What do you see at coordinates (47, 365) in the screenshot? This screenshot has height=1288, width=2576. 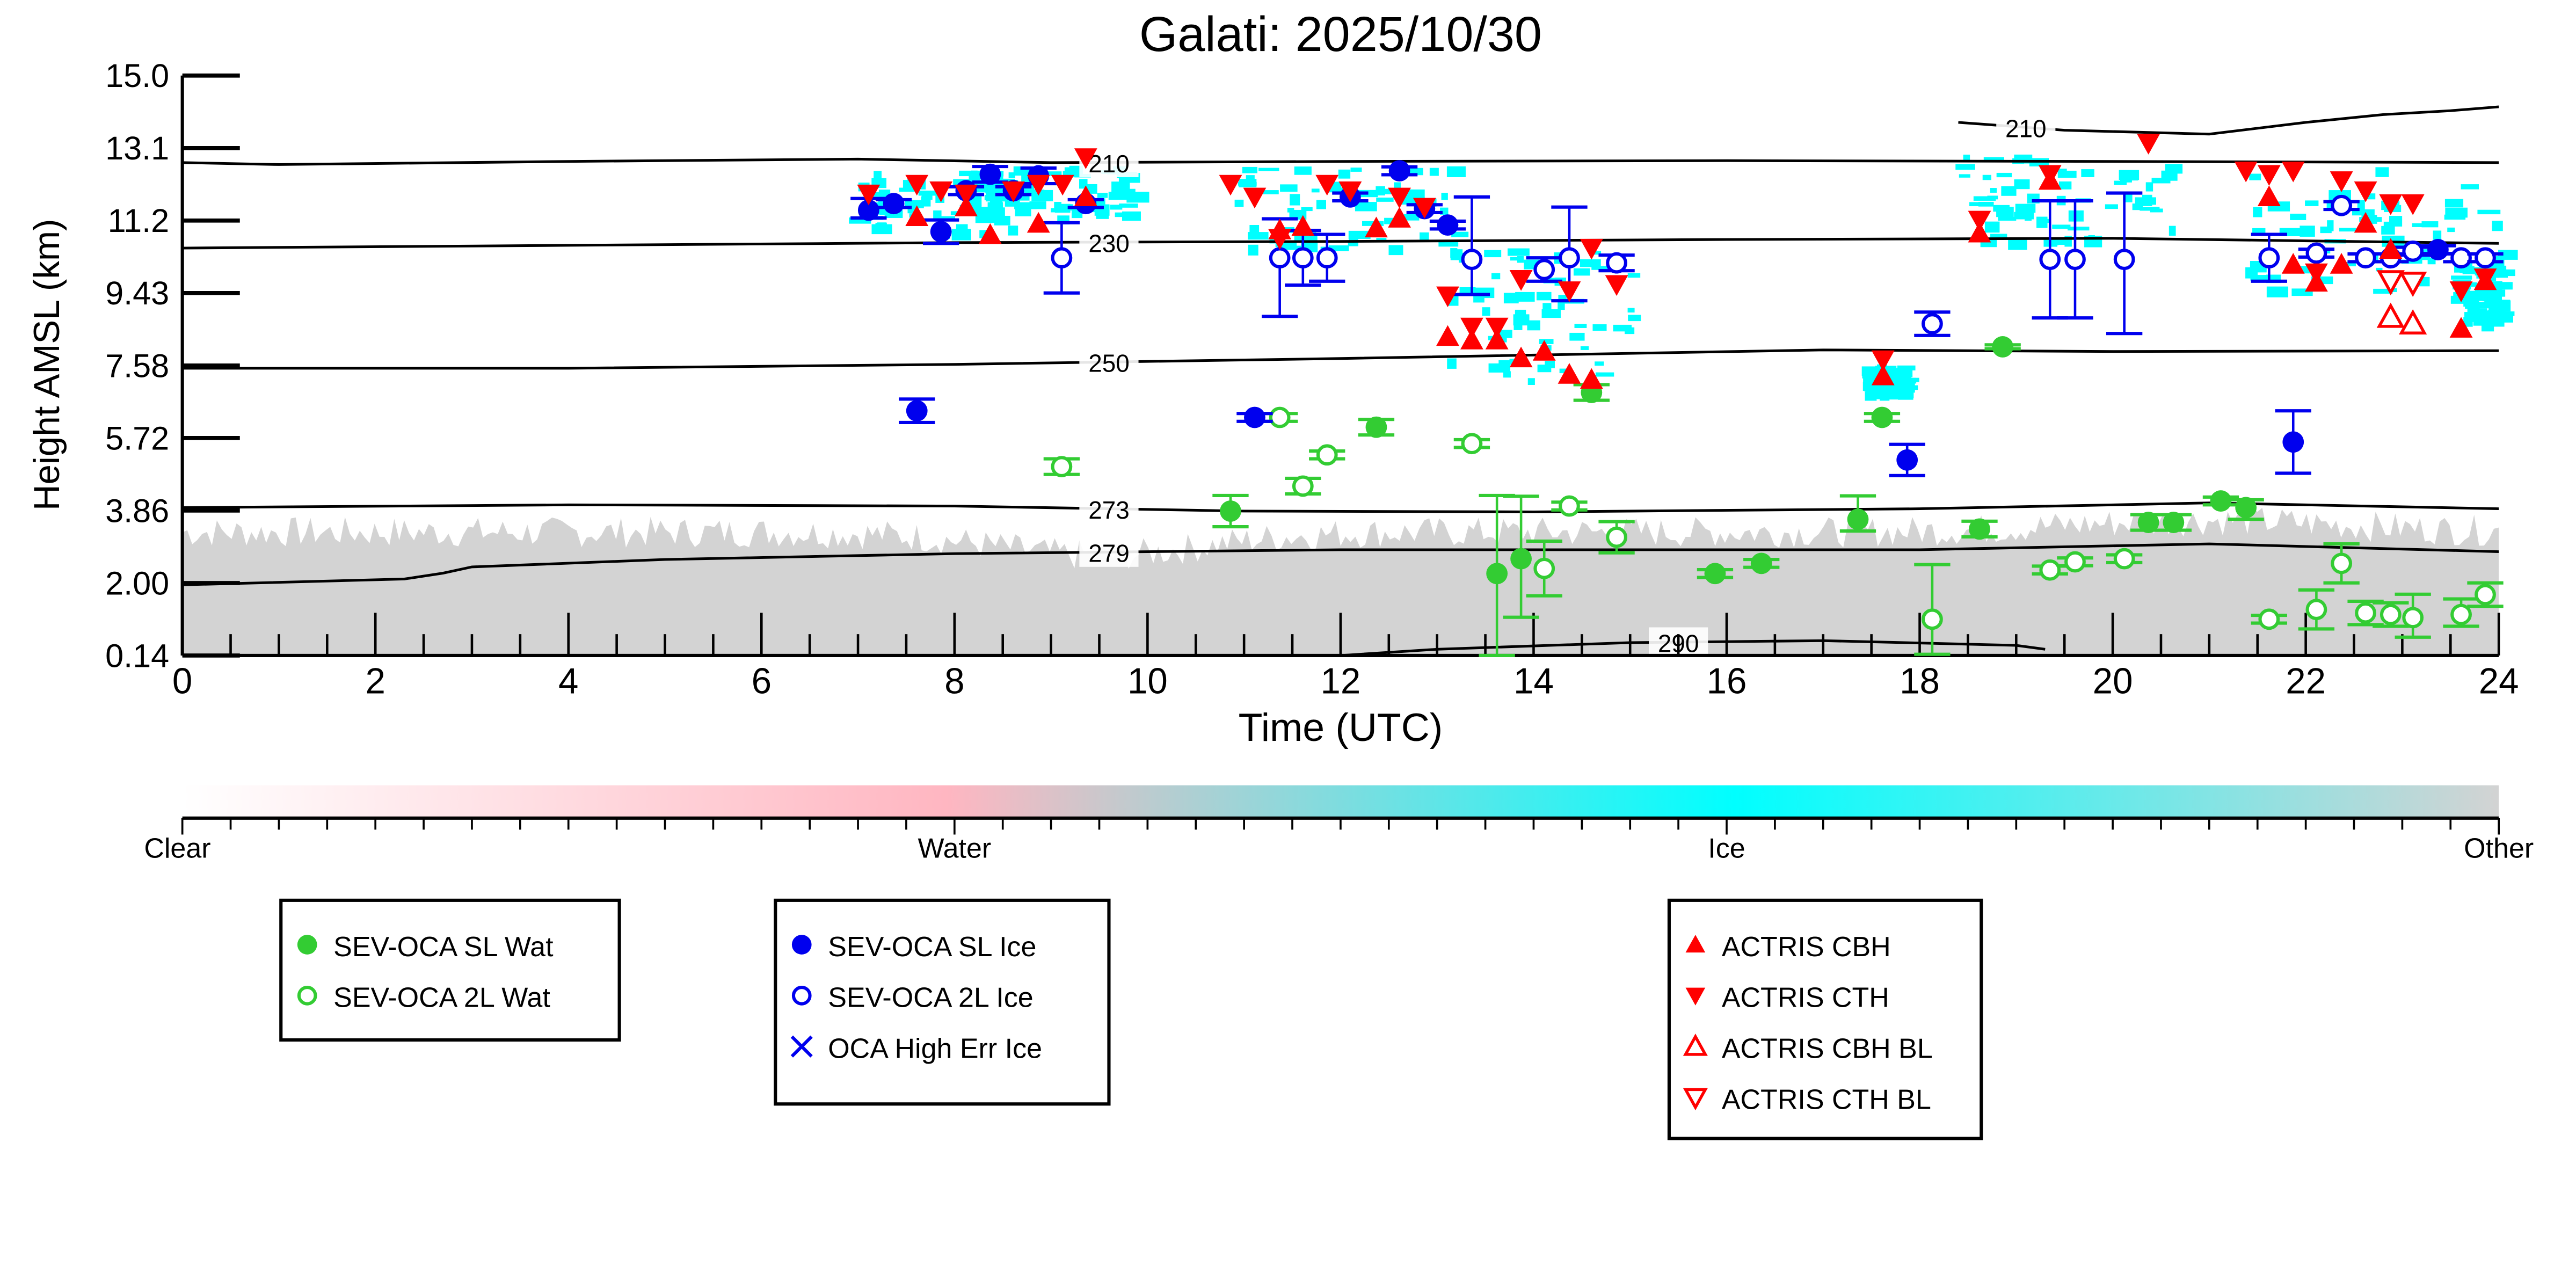 I see `y-axis-label: Height AMSL (km)` at bounding box center [47, 365].